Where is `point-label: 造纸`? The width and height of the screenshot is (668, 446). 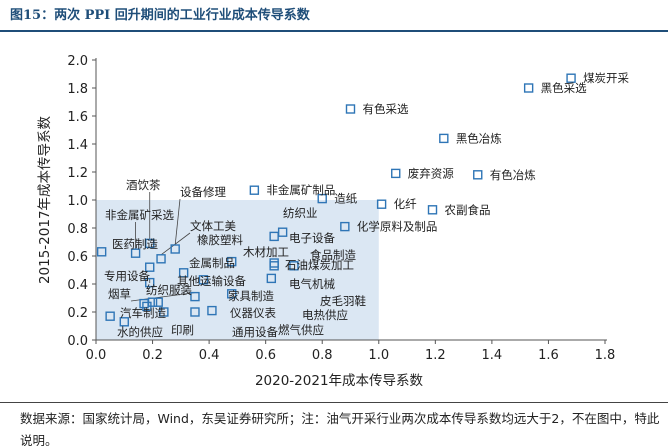
point-label: 造纸 is located at coordinates (345, 199).